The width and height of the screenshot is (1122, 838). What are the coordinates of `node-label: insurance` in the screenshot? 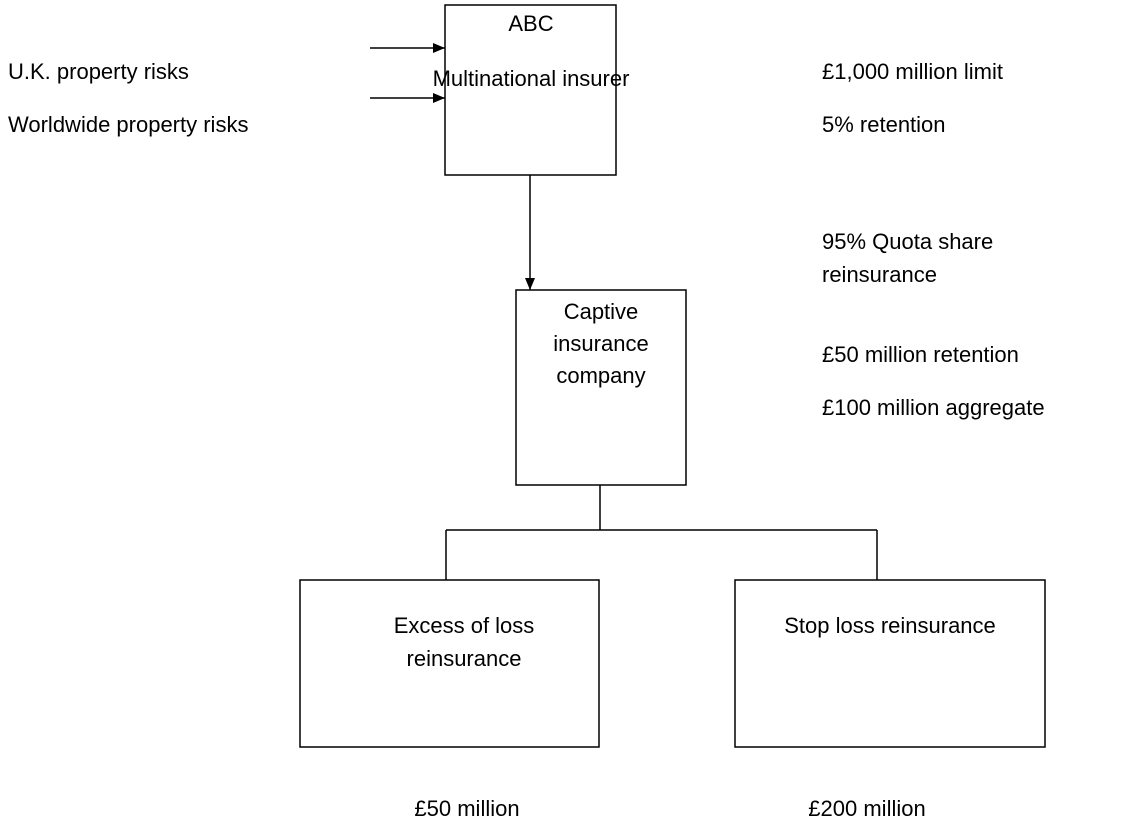 It's located at (600, 343).